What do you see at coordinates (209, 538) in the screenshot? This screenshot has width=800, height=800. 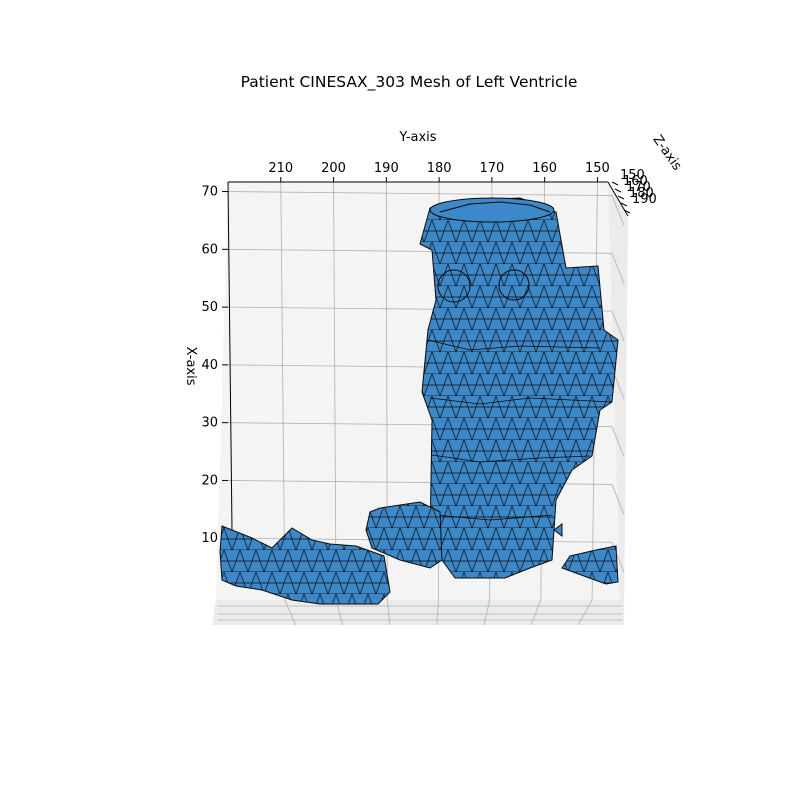 I see `x-tick-label: 10` at bounding box center [209, 538].